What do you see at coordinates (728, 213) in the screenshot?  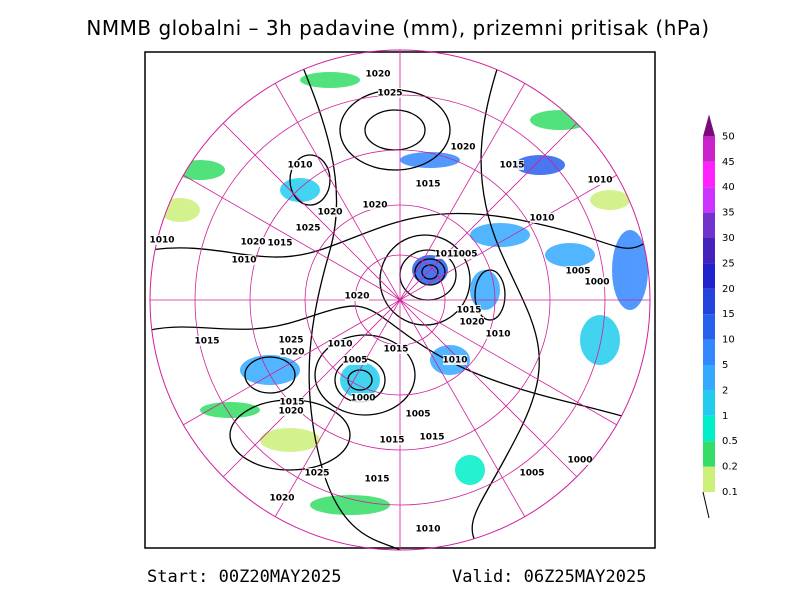 I see `colorbar-label: 35` at bounding box center [728, 213].